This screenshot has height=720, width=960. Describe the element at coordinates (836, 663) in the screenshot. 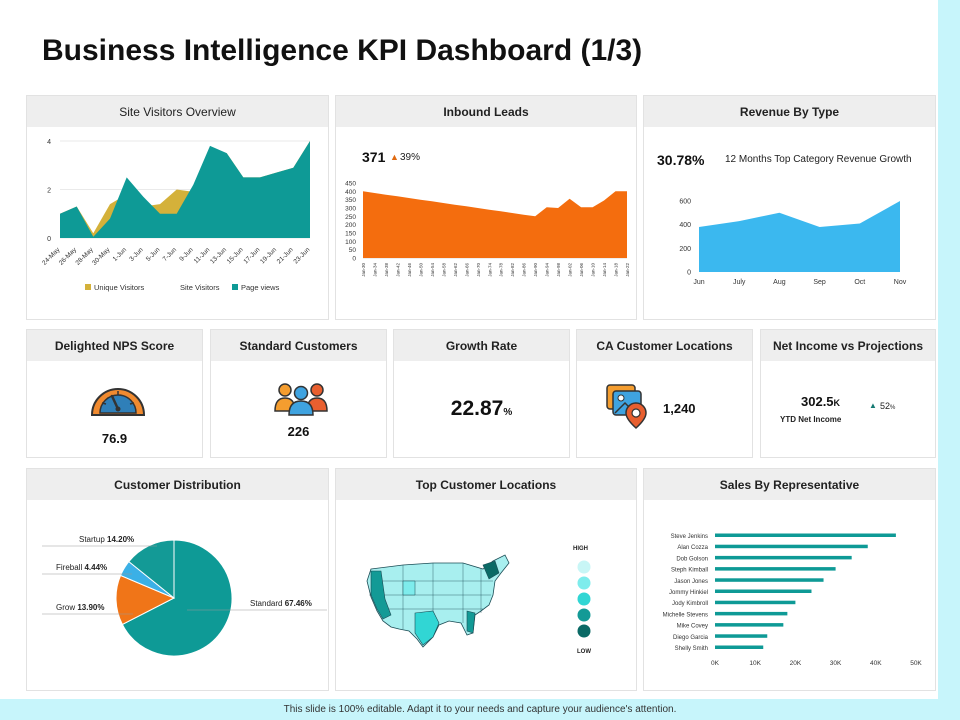

I see `sr-x-tick: 30K` at that location.